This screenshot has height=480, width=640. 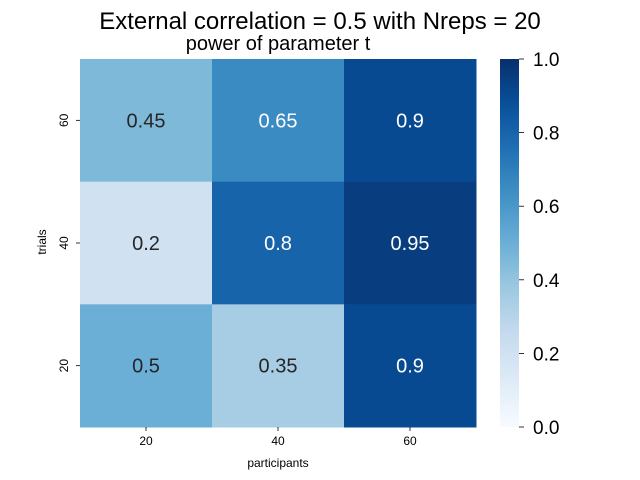 I want to click on y-tick-label: 20, so click(x=64, y=366).